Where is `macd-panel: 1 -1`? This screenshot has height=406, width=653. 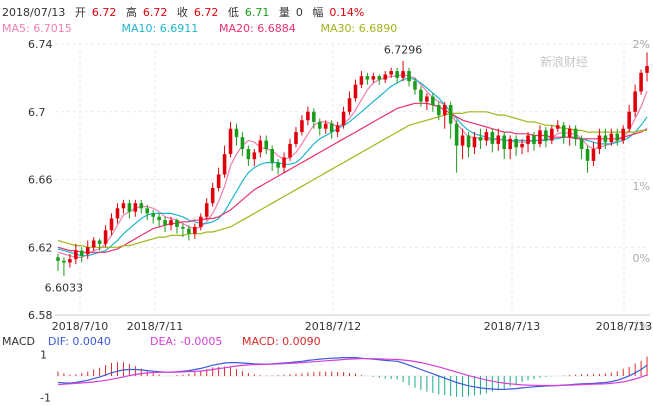
macd-panel: 1 -1 is located at coordinates (345, 376).